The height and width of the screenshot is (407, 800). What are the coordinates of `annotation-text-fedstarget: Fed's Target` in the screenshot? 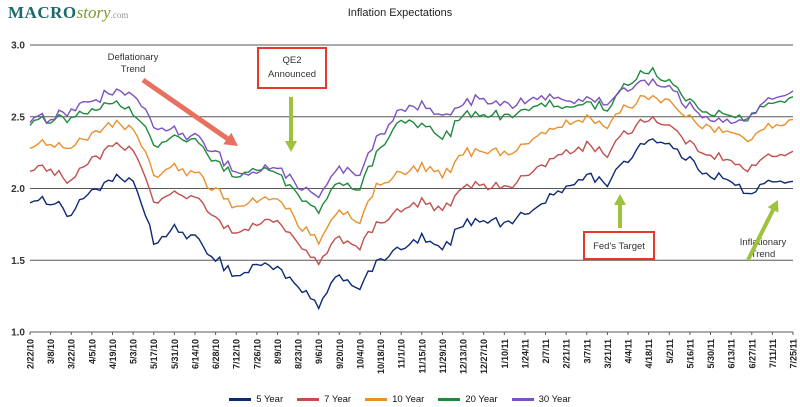 It's located at (619, 246).